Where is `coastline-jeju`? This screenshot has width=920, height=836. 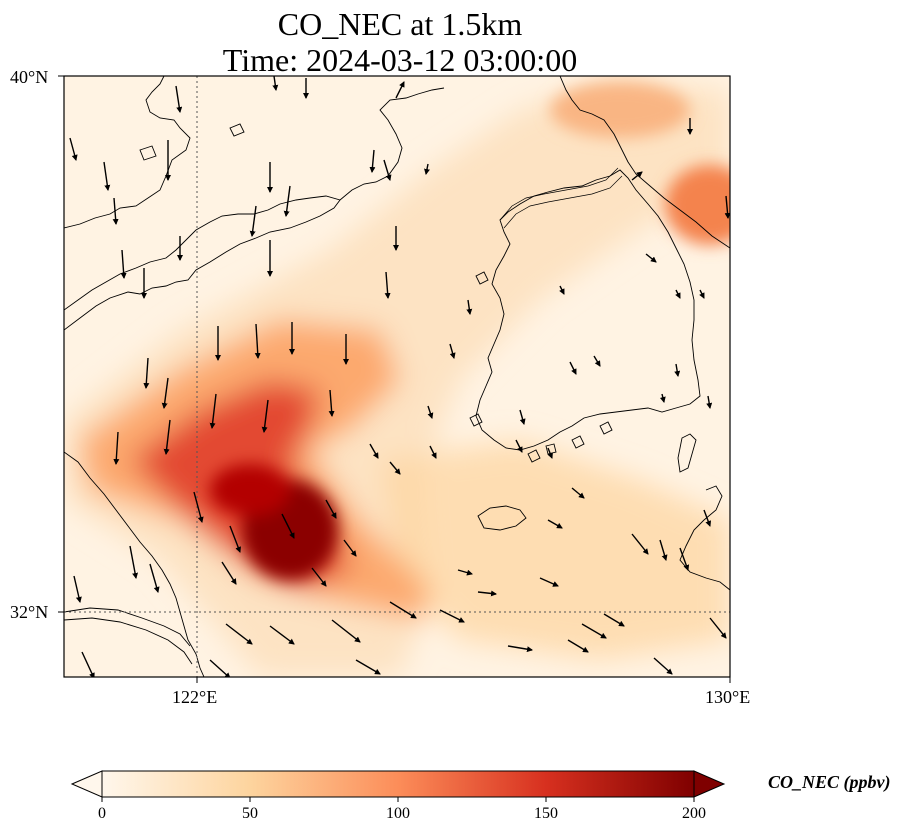
coastline-jeju is located at coordinates (502, 518).